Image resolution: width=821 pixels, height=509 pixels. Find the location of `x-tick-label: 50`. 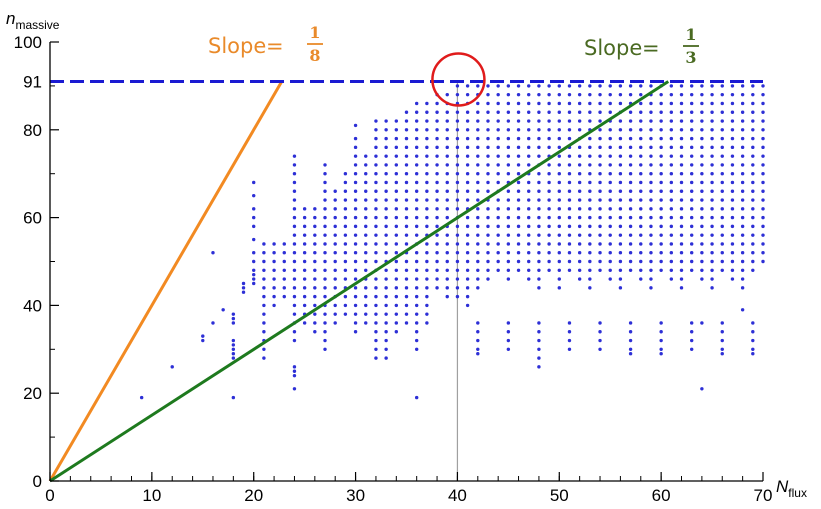

x-tick-label: 50 is located at coordinates (559, 495).